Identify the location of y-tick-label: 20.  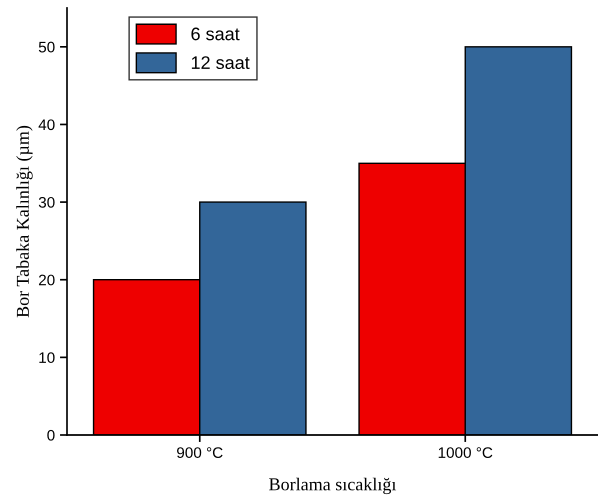
(46, 280).